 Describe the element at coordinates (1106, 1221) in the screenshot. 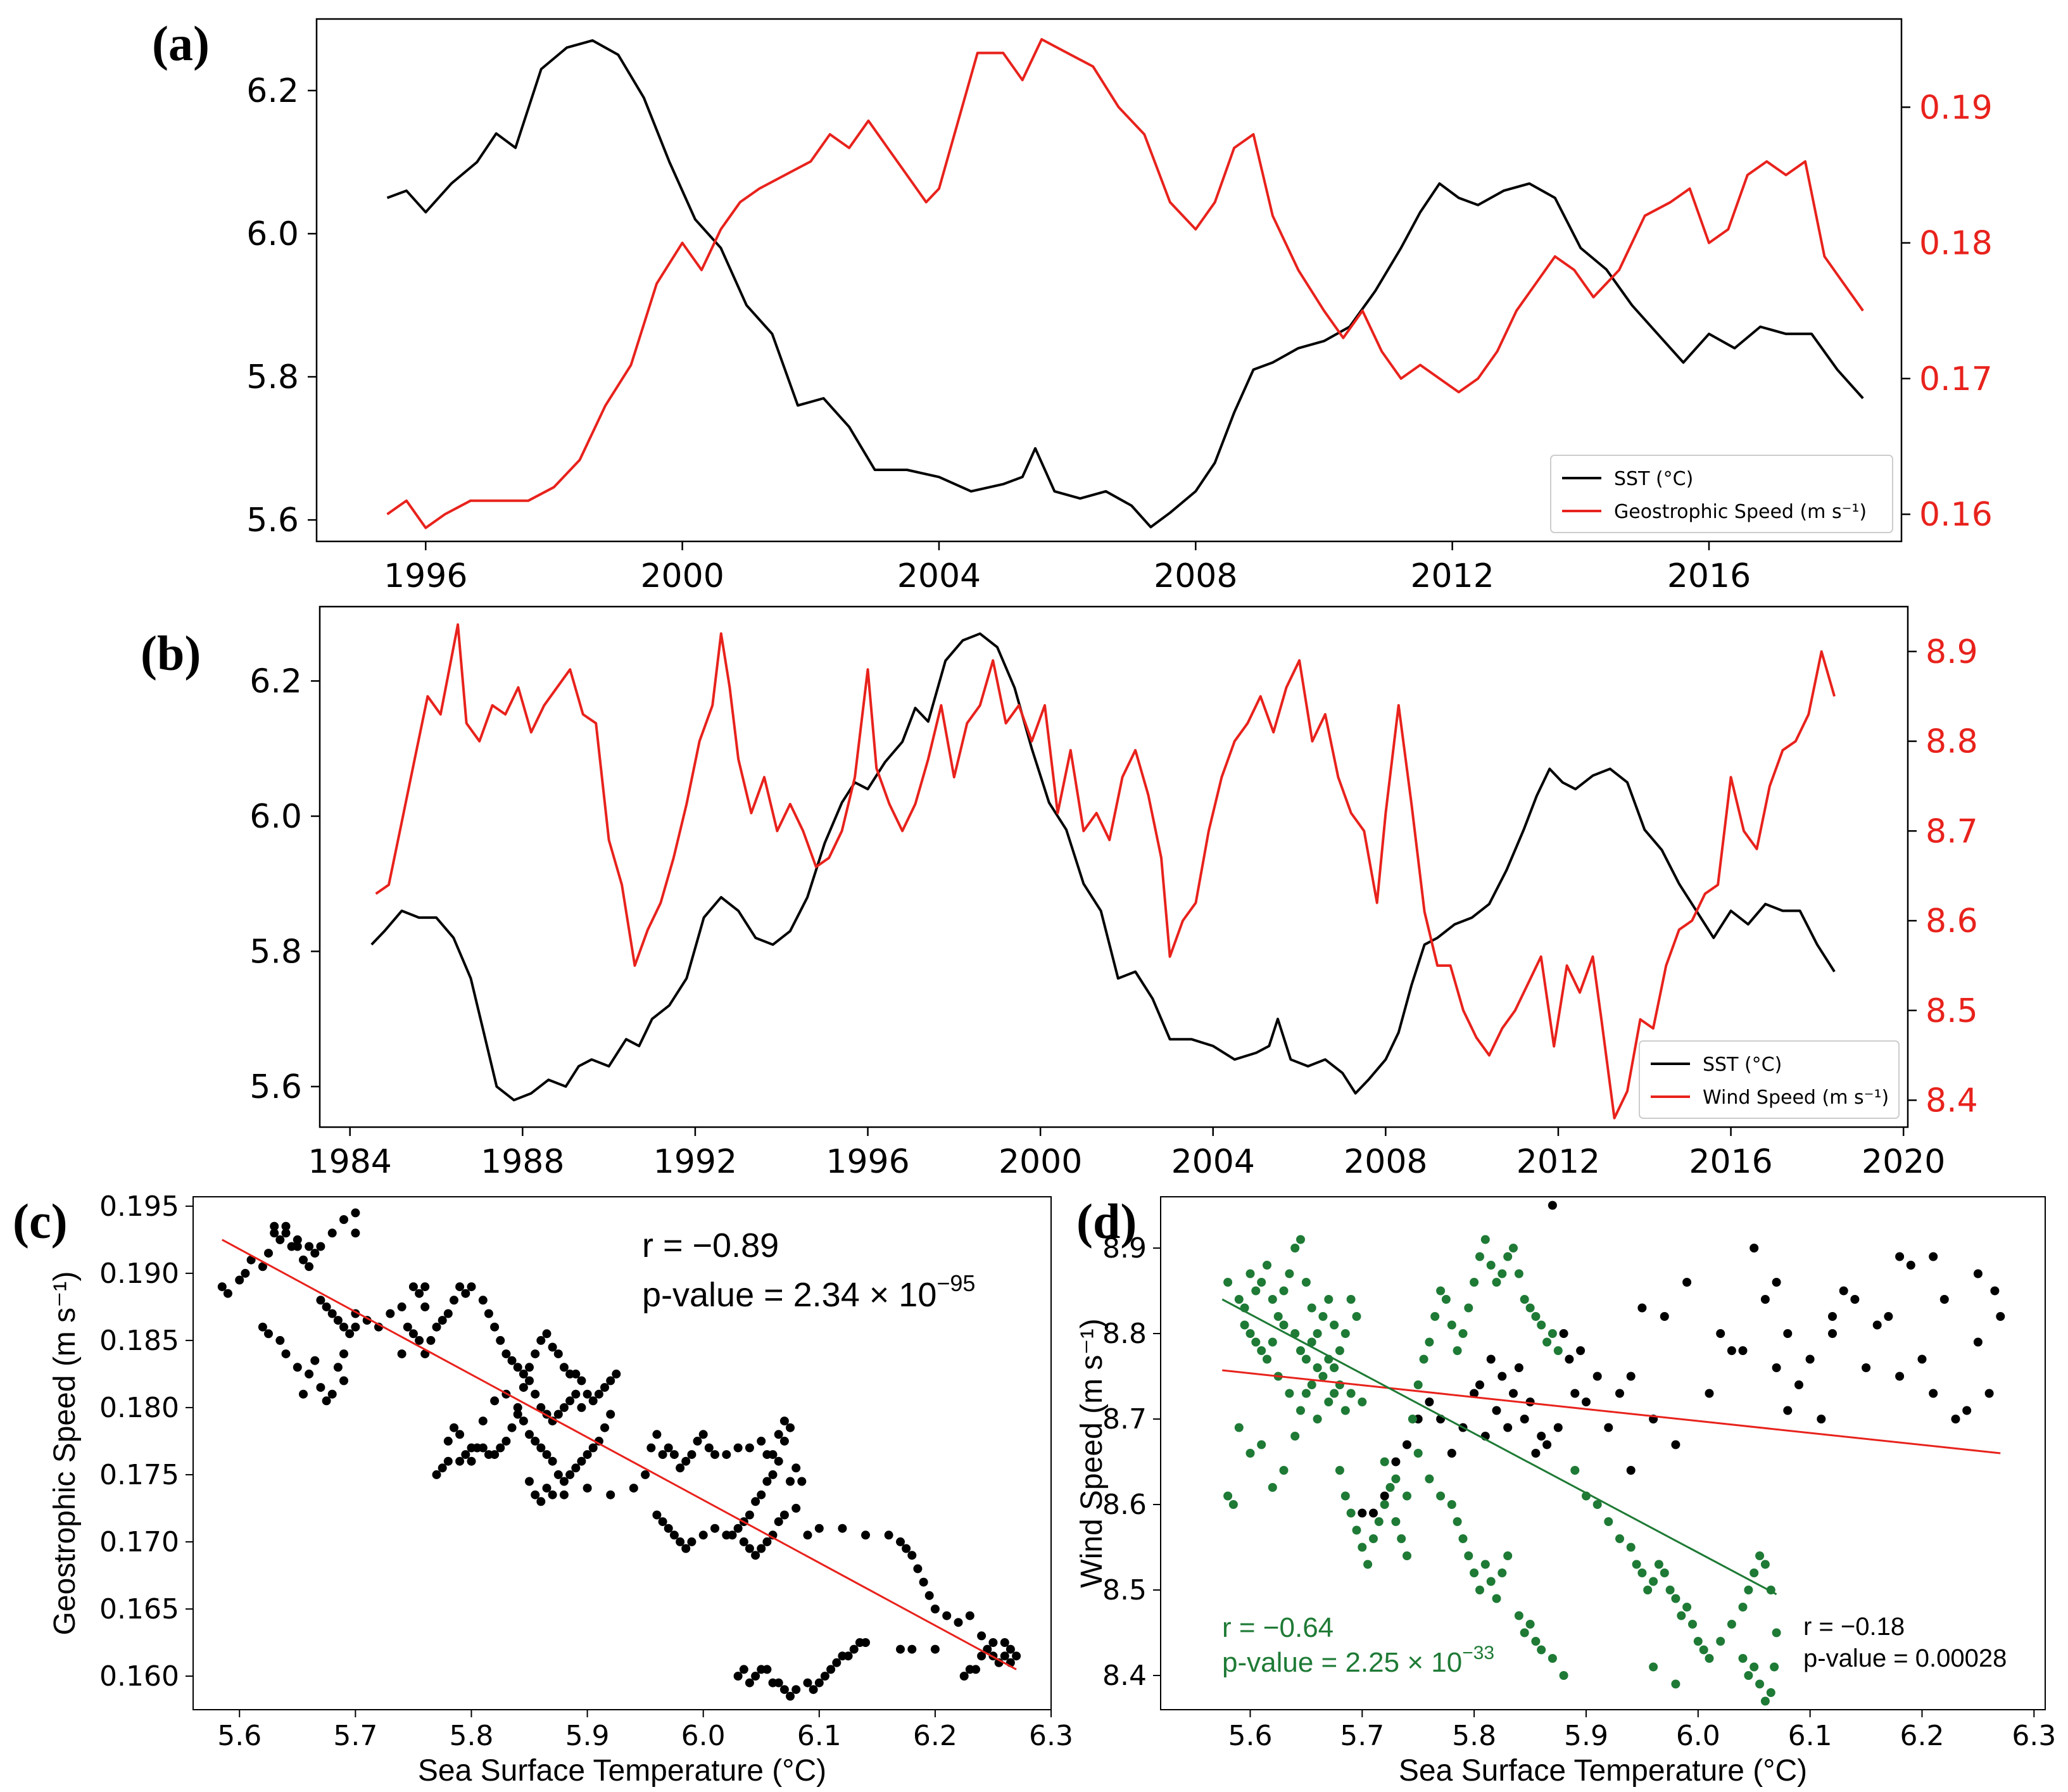

I see `panel-letter: (d)` at that location.